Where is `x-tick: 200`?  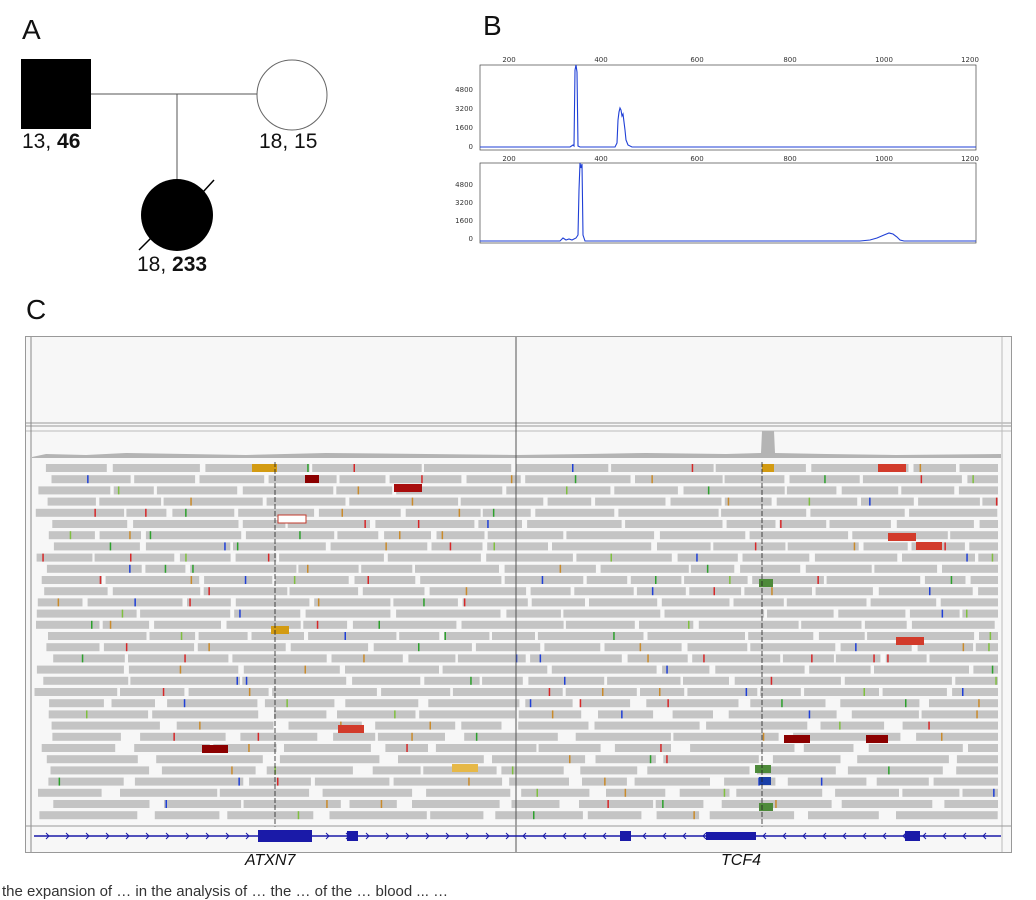
x-tick: 200 is located at coordinates (508, 60).